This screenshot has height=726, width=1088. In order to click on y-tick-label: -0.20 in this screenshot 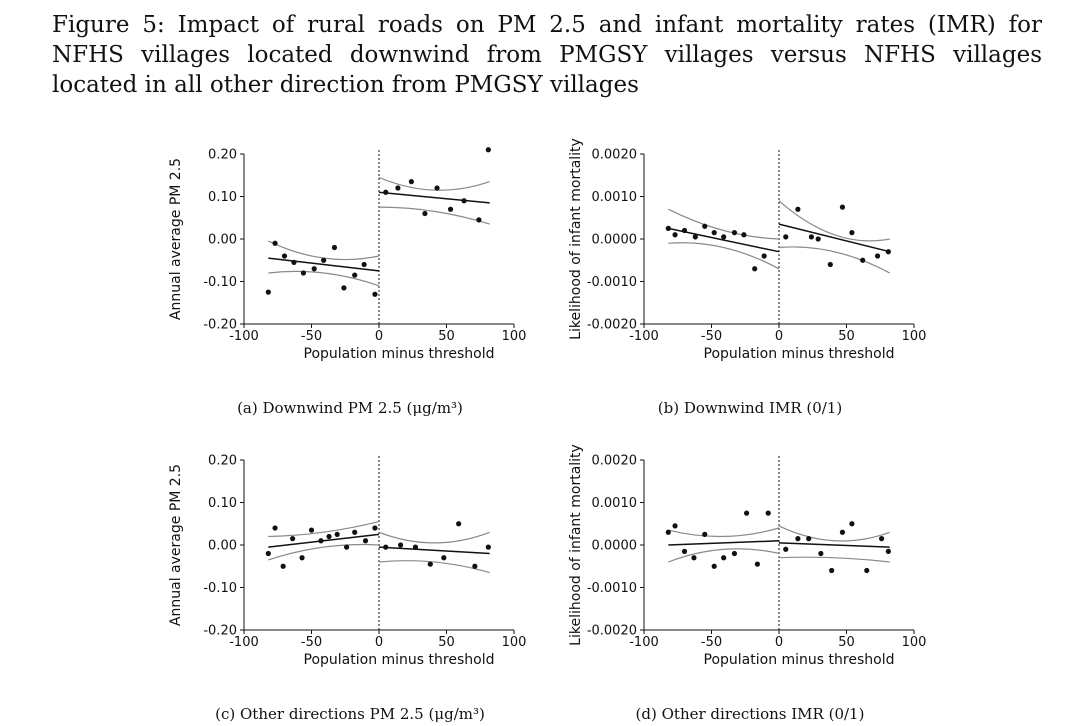, I will do `click(220, 325)`.